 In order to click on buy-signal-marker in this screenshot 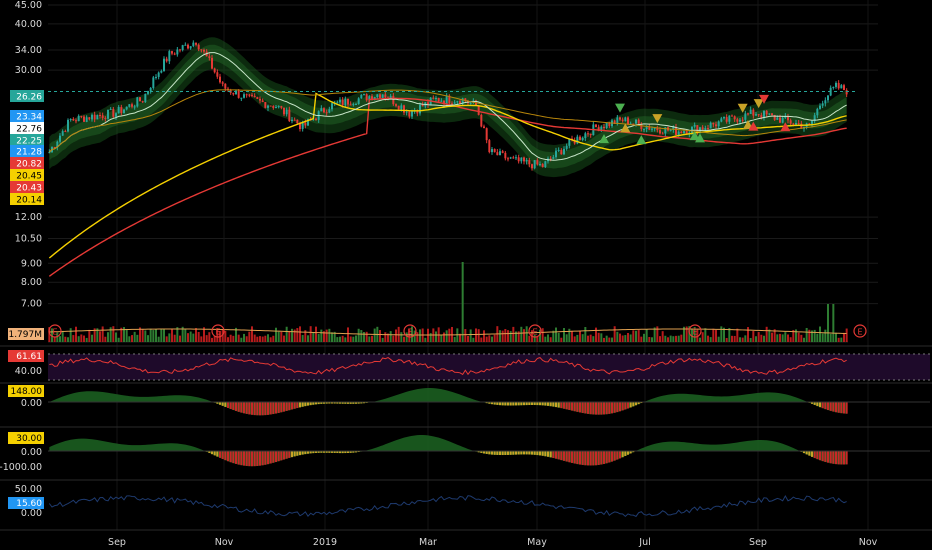, I will do `click(700, 138)`.